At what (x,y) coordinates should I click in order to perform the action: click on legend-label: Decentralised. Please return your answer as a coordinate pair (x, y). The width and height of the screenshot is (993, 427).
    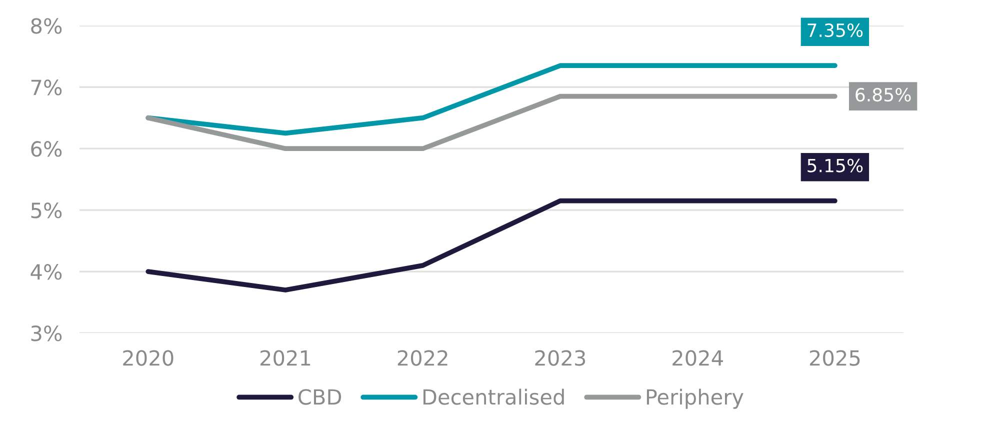
    Looking at the image, I should click on (493, 396).